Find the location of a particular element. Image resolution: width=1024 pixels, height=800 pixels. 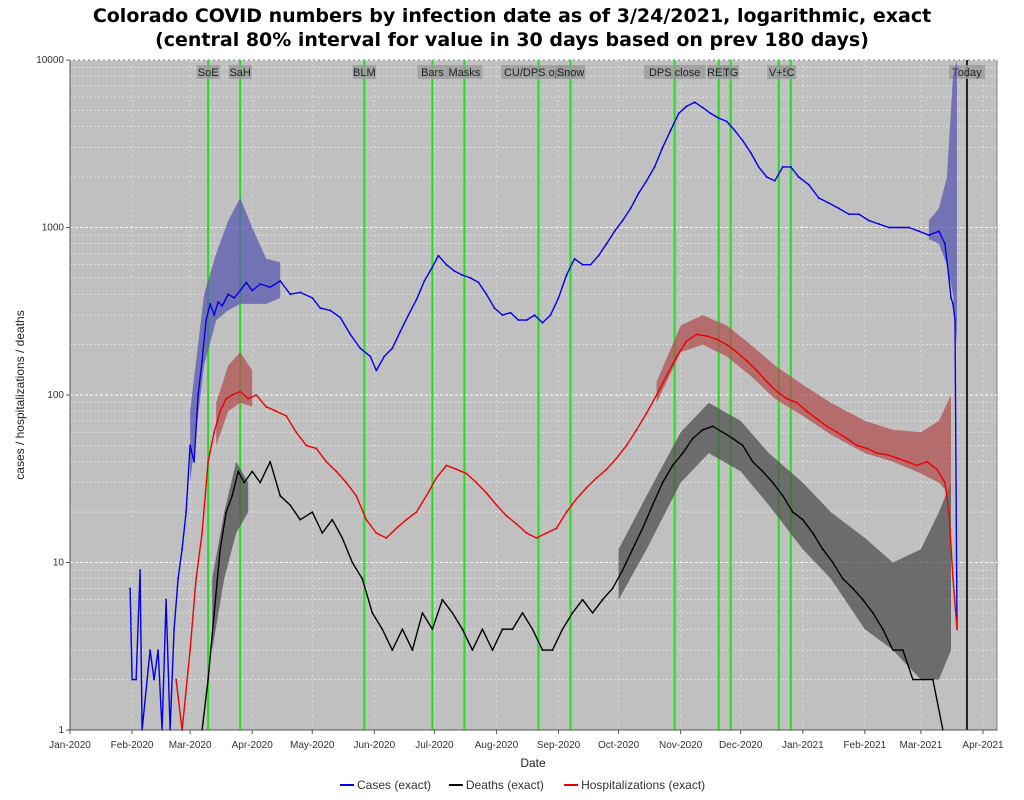

x-tick-label: Feb-2020 is located at coordinates (132, 745).